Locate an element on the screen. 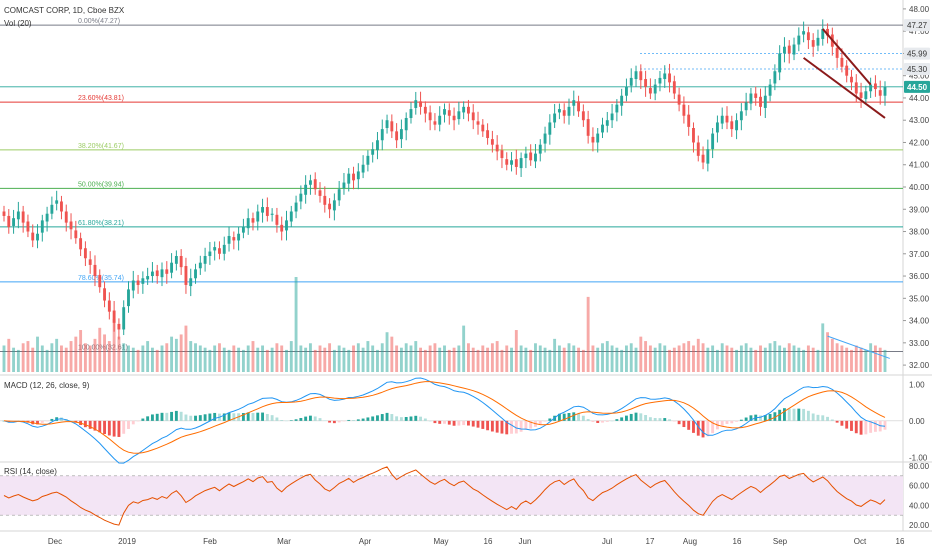 This screenshot has height=550, width=932. x-axis-label: 16 is located at coordinates (488, 541).